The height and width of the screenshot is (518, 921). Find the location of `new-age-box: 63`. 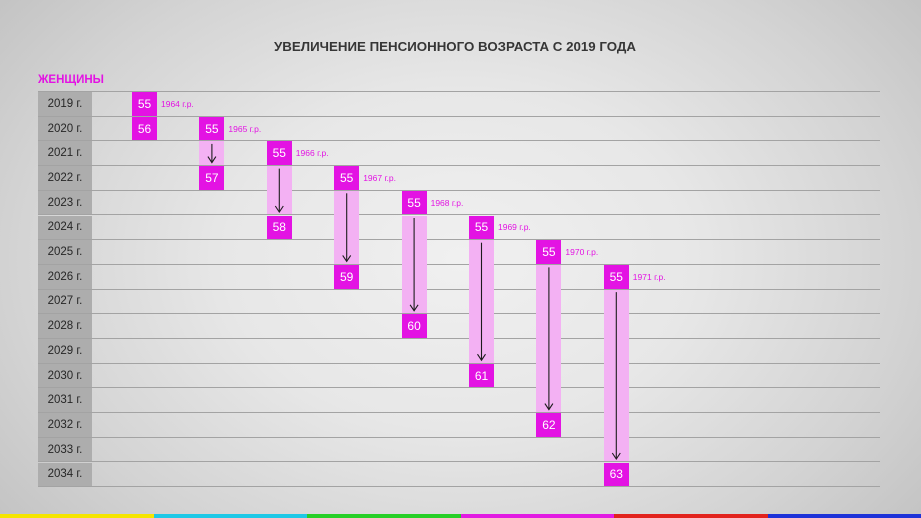

new-age-box: 63 is located at coordinates (616, 474).